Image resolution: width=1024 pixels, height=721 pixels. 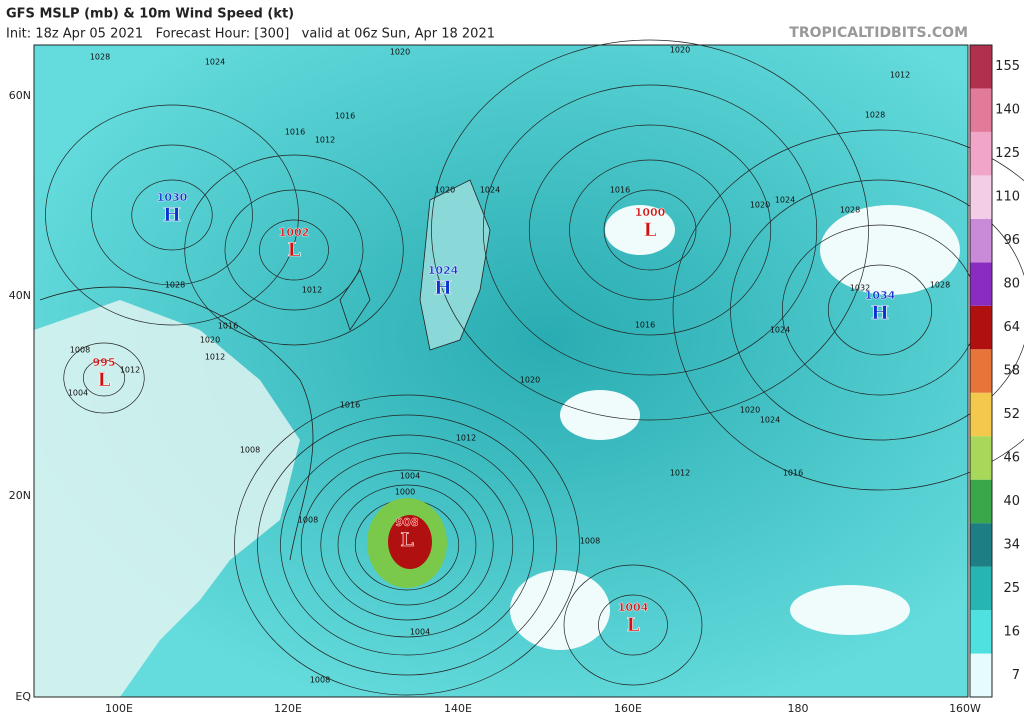 I want to click on title: GFS MSLP (mb) & 10m Wind Speed (kt), so click(x=150, y=14).